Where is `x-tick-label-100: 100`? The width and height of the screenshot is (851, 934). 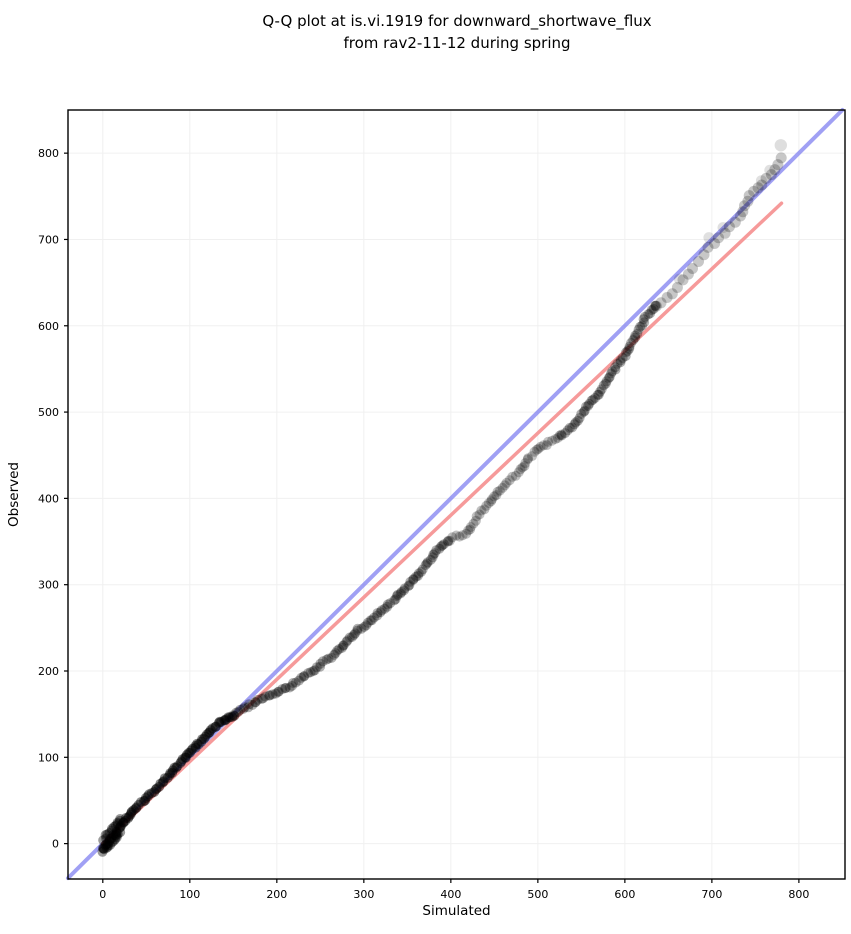
x-tick-label-100: 100 is located at coordinates (189, 894).